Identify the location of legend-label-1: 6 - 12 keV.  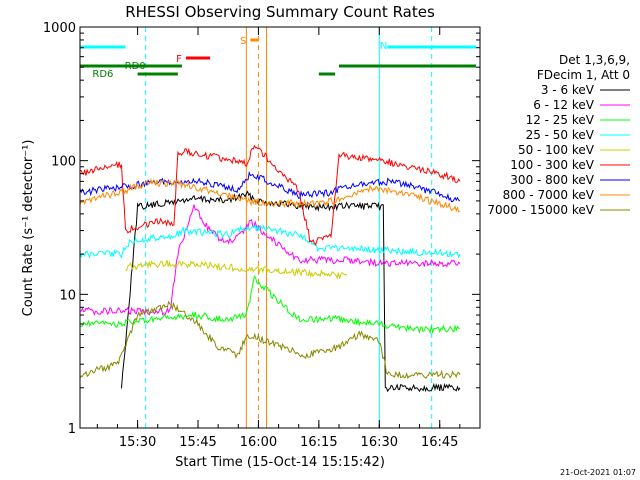
(564, 105).